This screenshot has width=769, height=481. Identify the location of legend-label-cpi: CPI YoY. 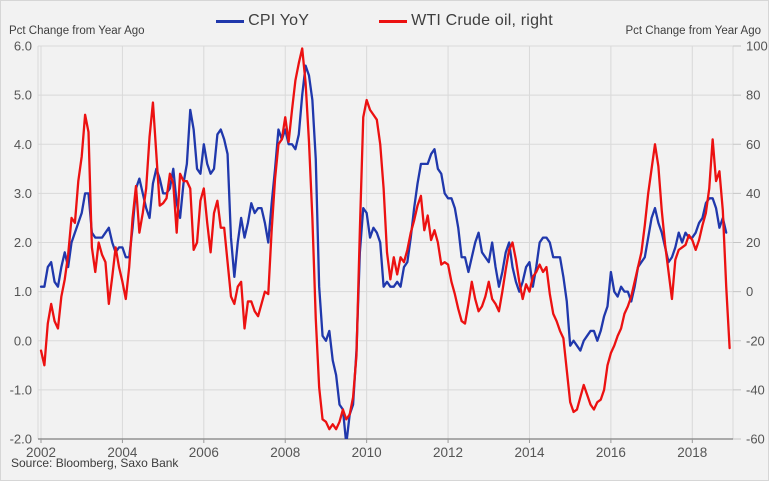
(279, 20).